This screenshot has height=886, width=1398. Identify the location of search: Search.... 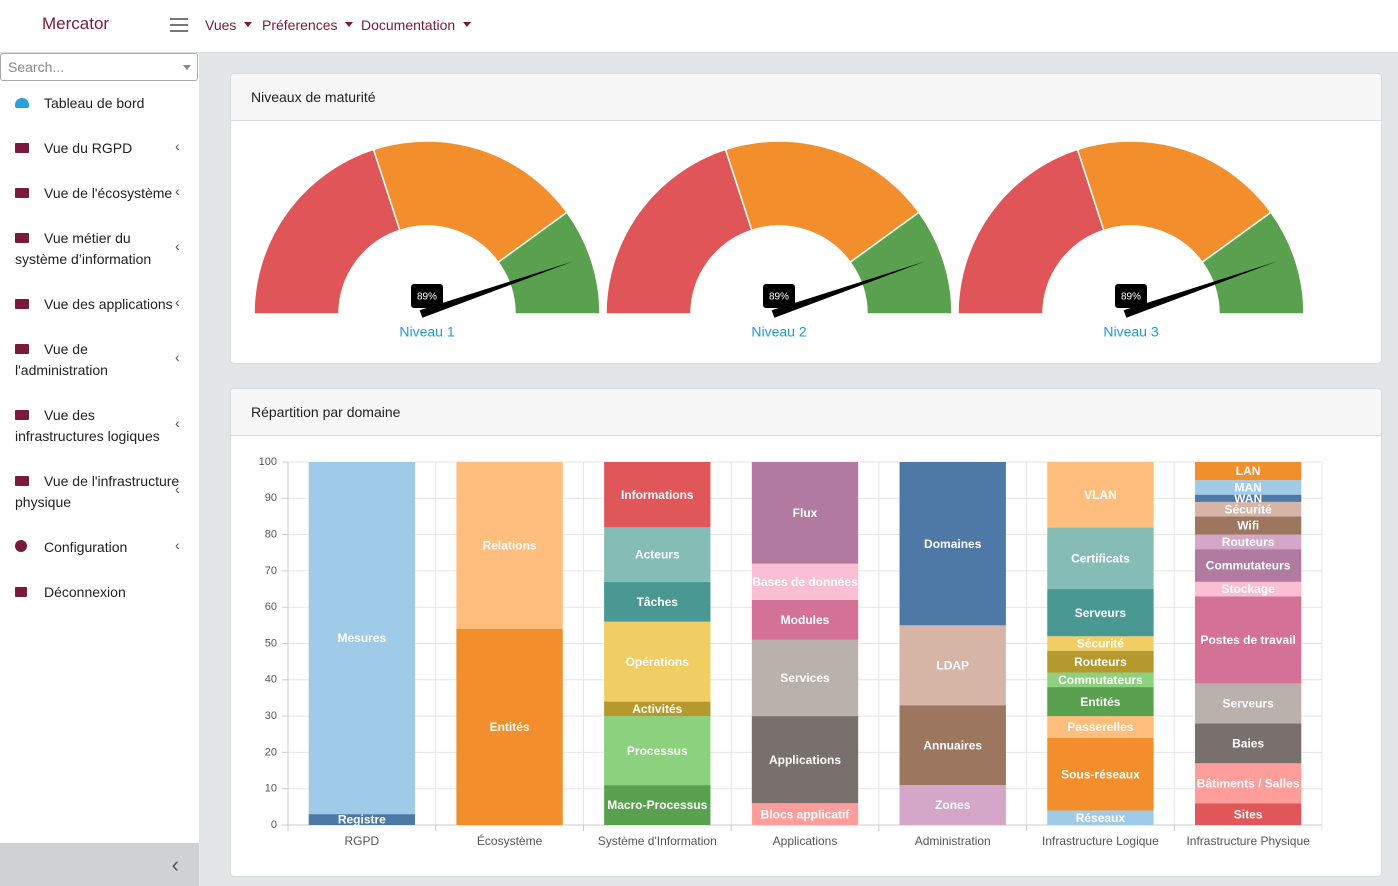
(99, 67).